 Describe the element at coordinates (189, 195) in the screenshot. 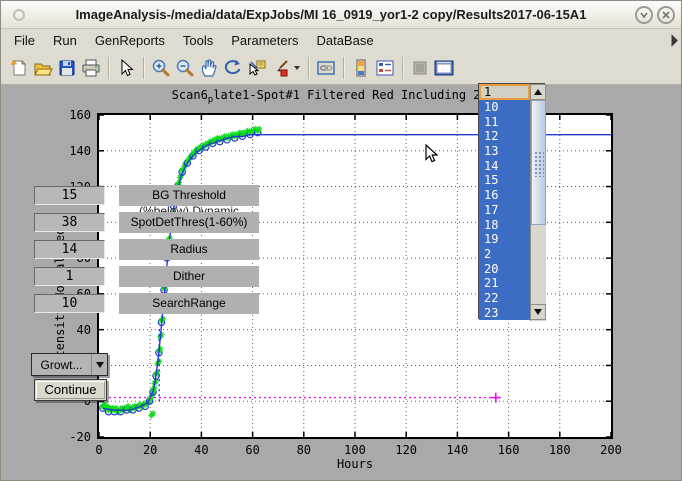

I see `param-label: BG Threshold` at that location.